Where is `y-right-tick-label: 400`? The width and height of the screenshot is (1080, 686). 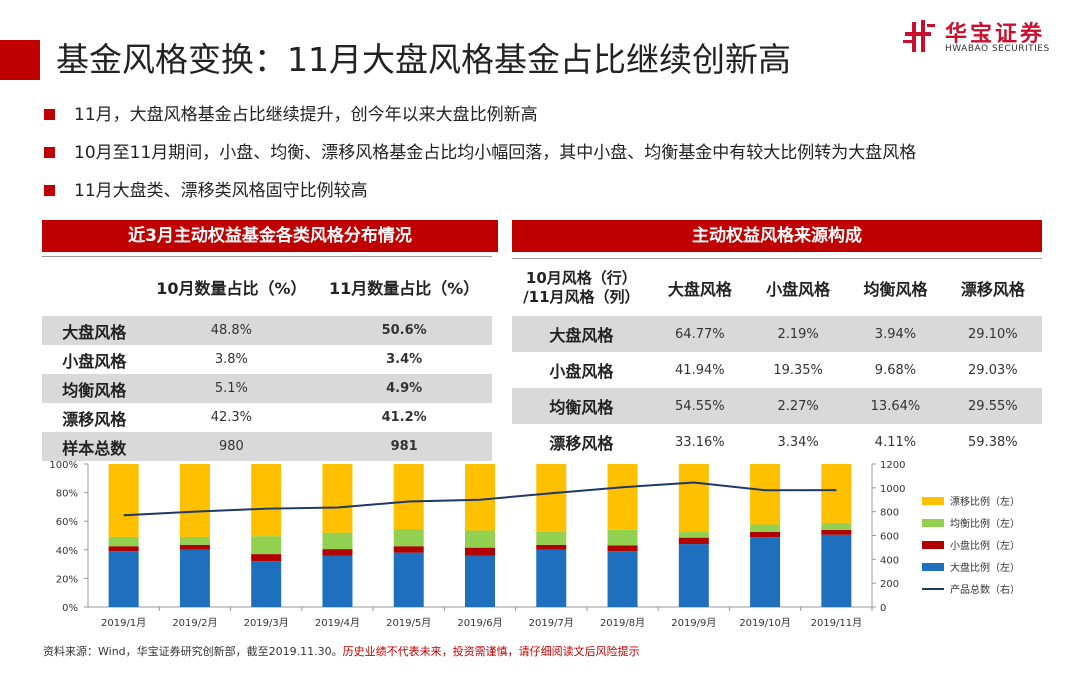
y-right-tick-label: 400 is located at coordinates (889, 560).